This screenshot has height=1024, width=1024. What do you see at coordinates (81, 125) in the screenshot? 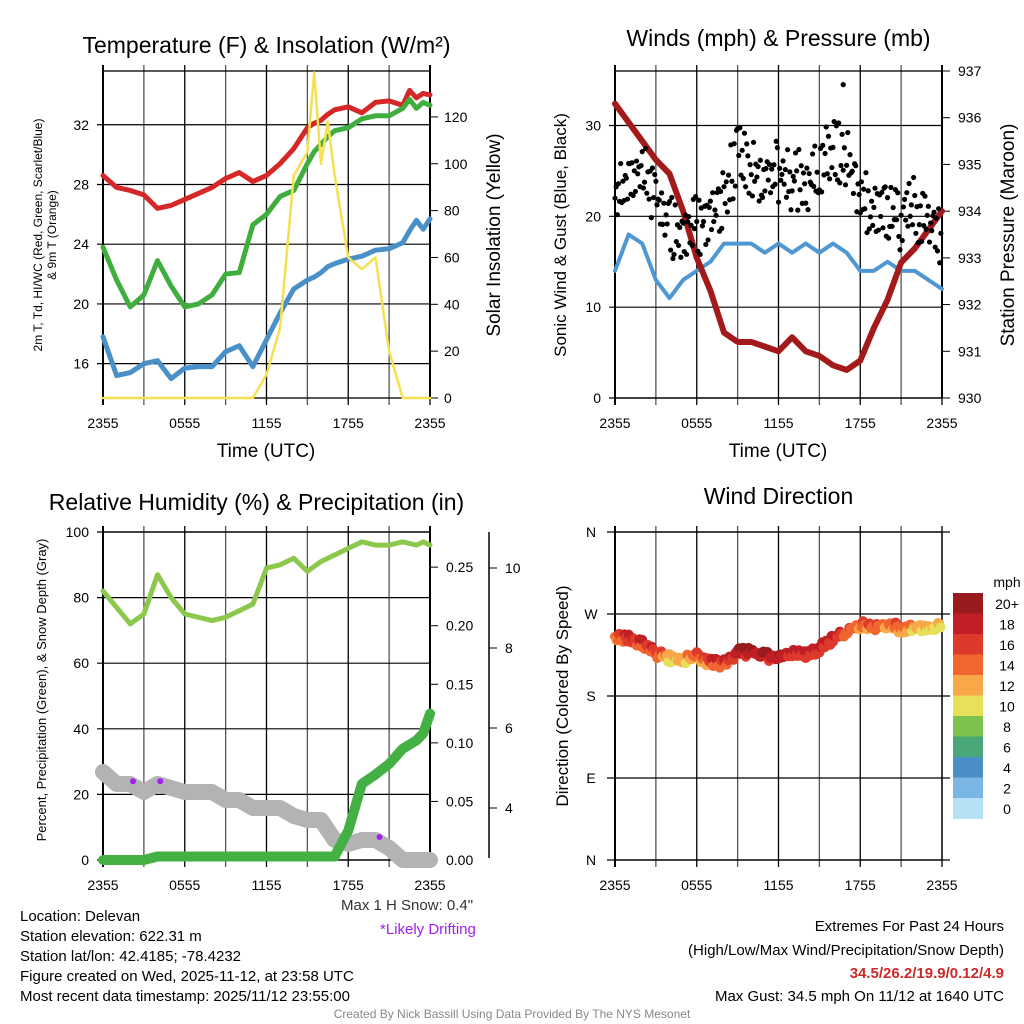
I see `y-tick-label: 32` at bounding box center [81, 125].